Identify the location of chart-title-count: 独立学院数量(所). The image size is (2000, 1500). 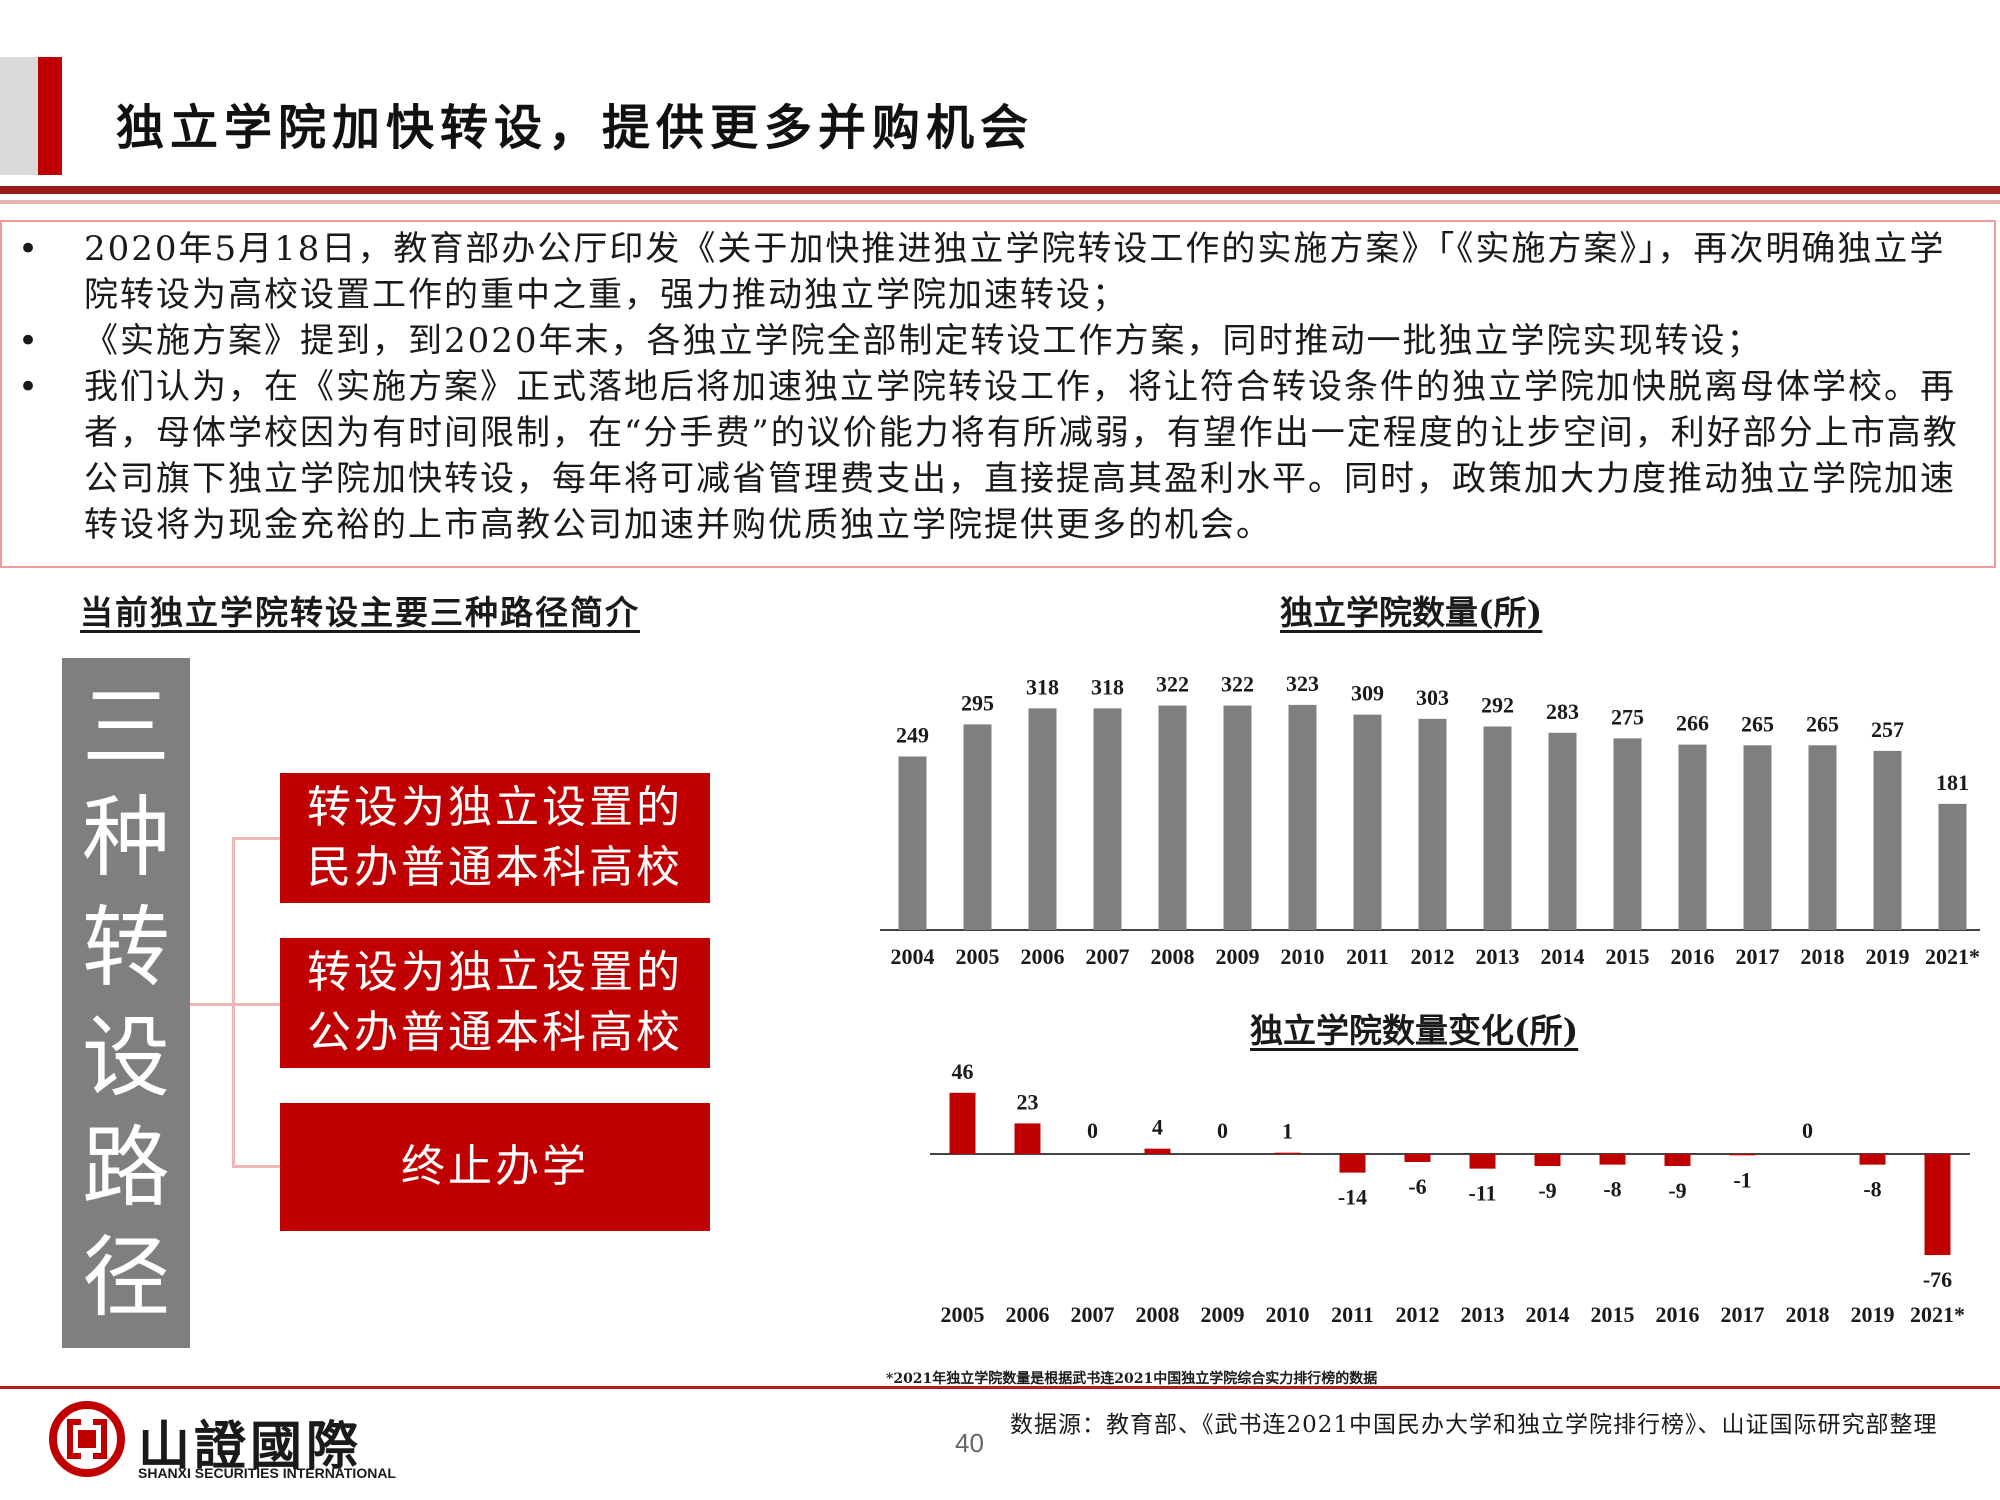
(1411, 612).